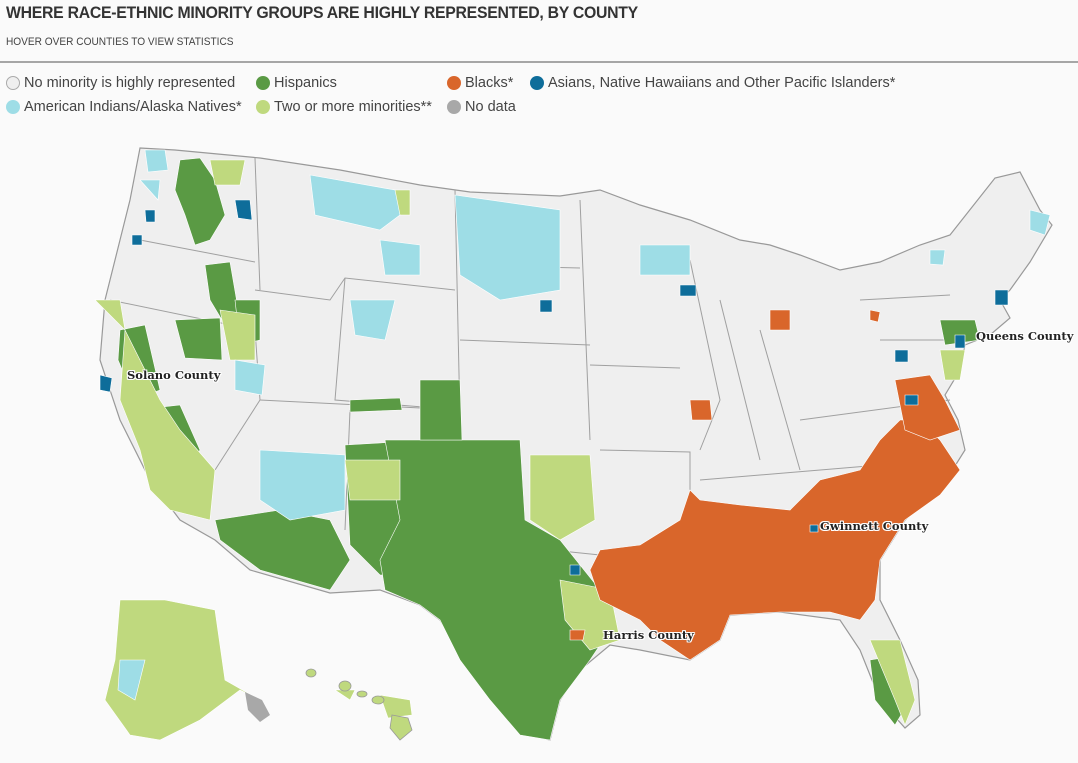 The width and height of the screenshot is (1078, 763). I want to click on page-subtitle: HOVER OVER COUNTIES TO VIEW STATISTICS, so click(120, 42).